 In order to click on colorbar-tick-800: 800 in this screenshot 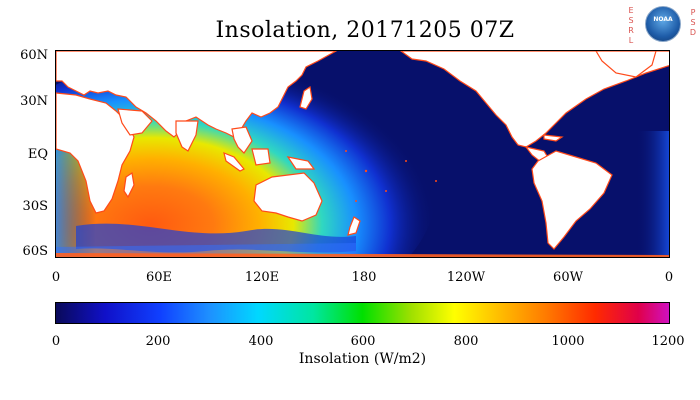, I will do `click(466, 341)`.